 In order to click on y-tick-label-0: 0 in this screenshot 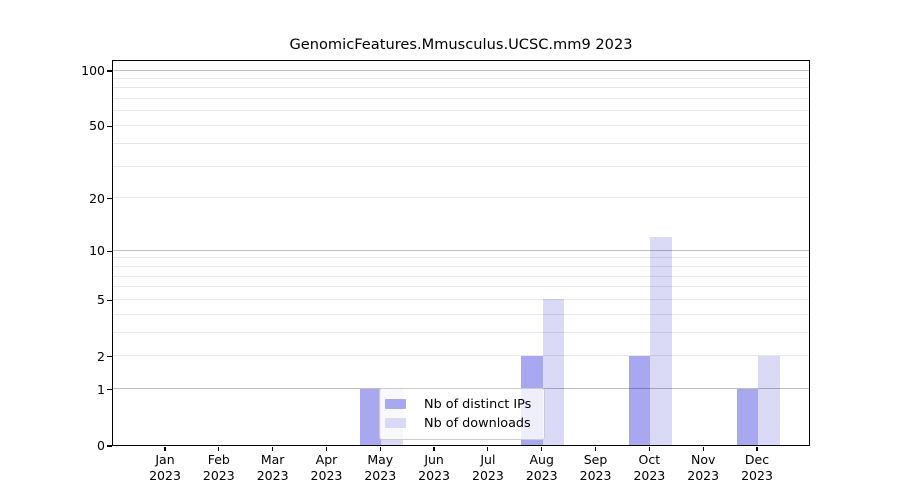, I will do `click(101, 445)`.